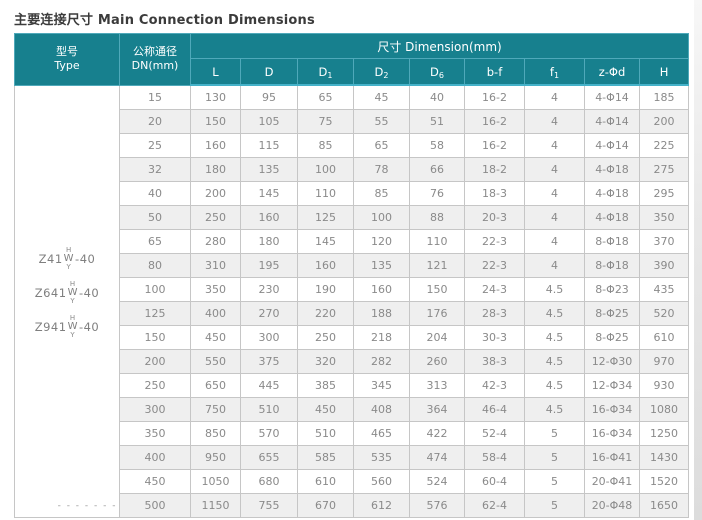 The width and height of the screenshot is (702, 520). What do you see at coordinates (89, 327) in the screenshot?
I see `model-suffix: -40` at bounding box center [89, 327].